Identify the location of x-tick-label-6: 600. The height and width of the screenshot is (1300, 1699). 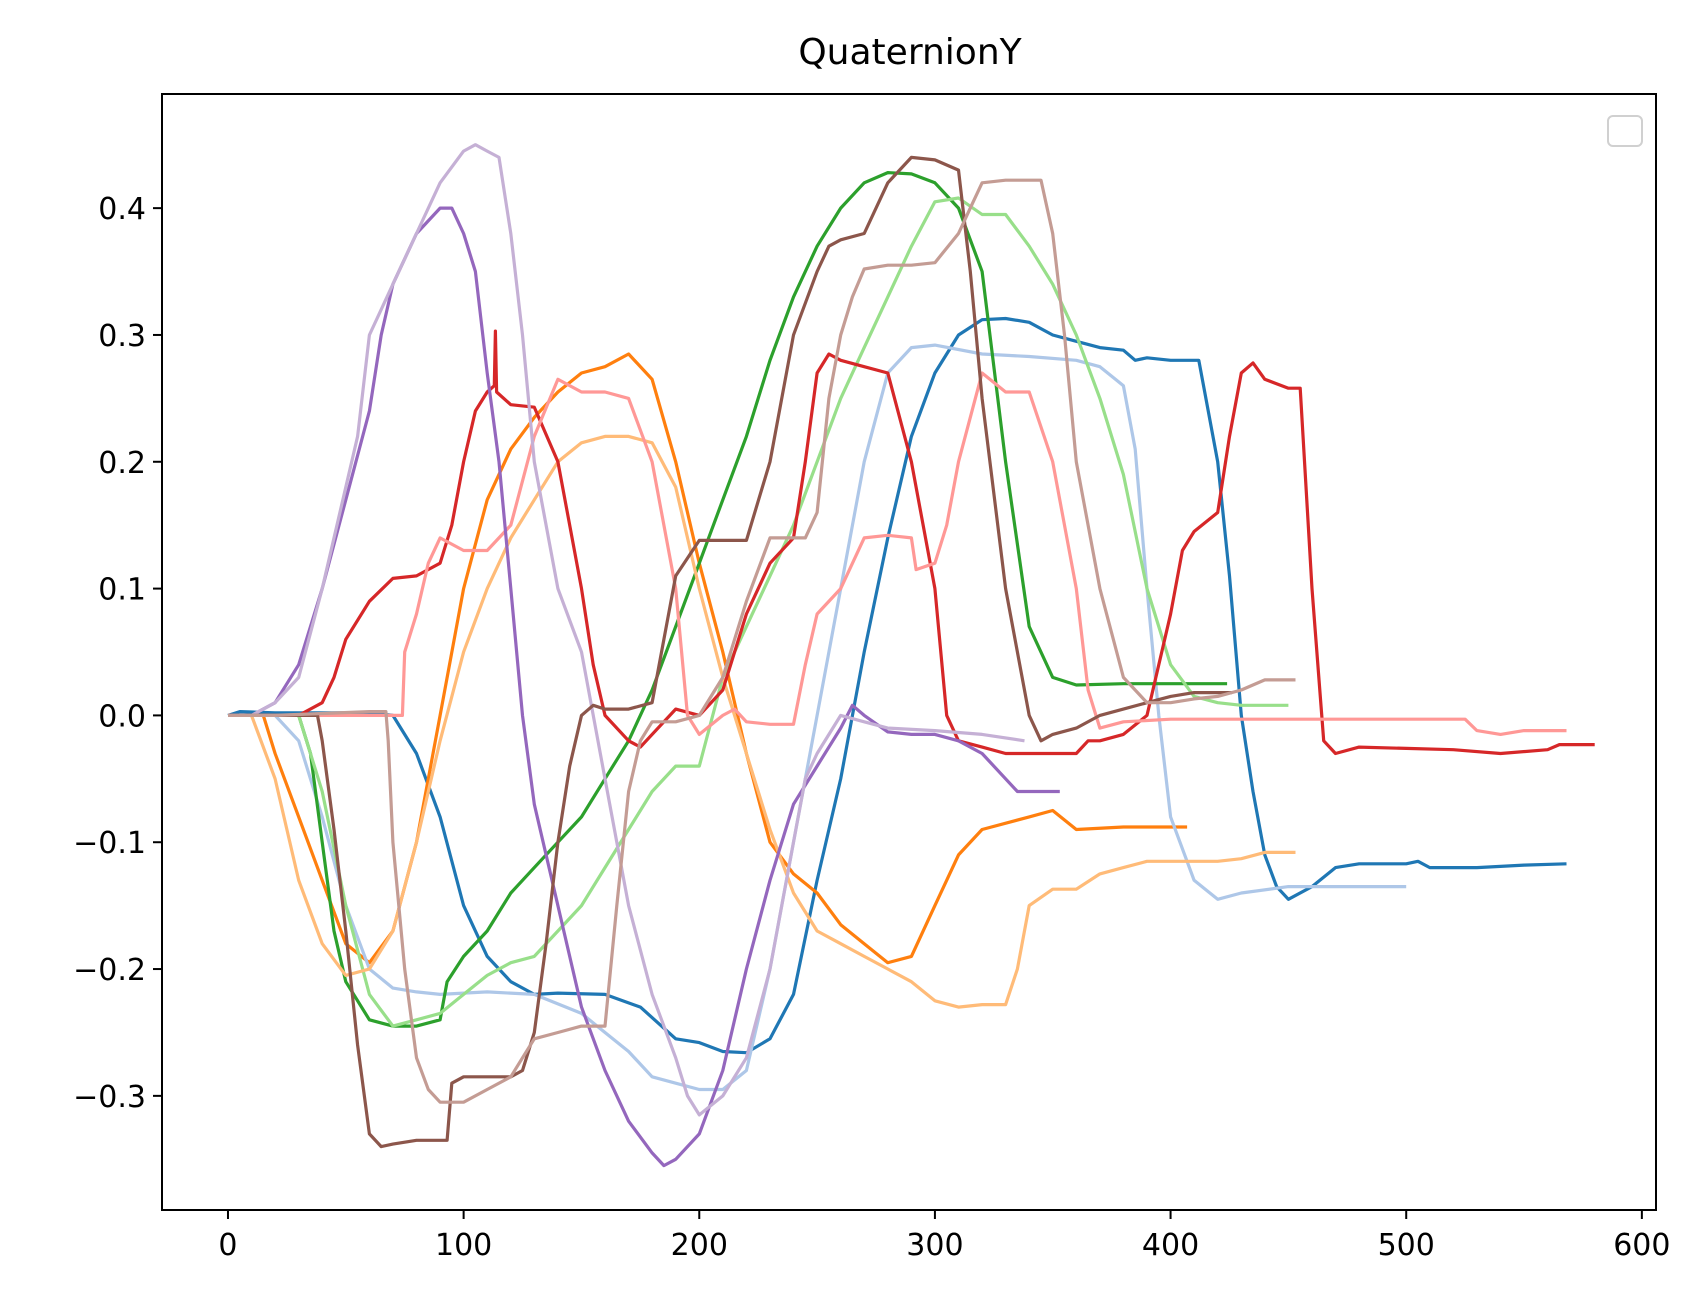
(1641, 1245).